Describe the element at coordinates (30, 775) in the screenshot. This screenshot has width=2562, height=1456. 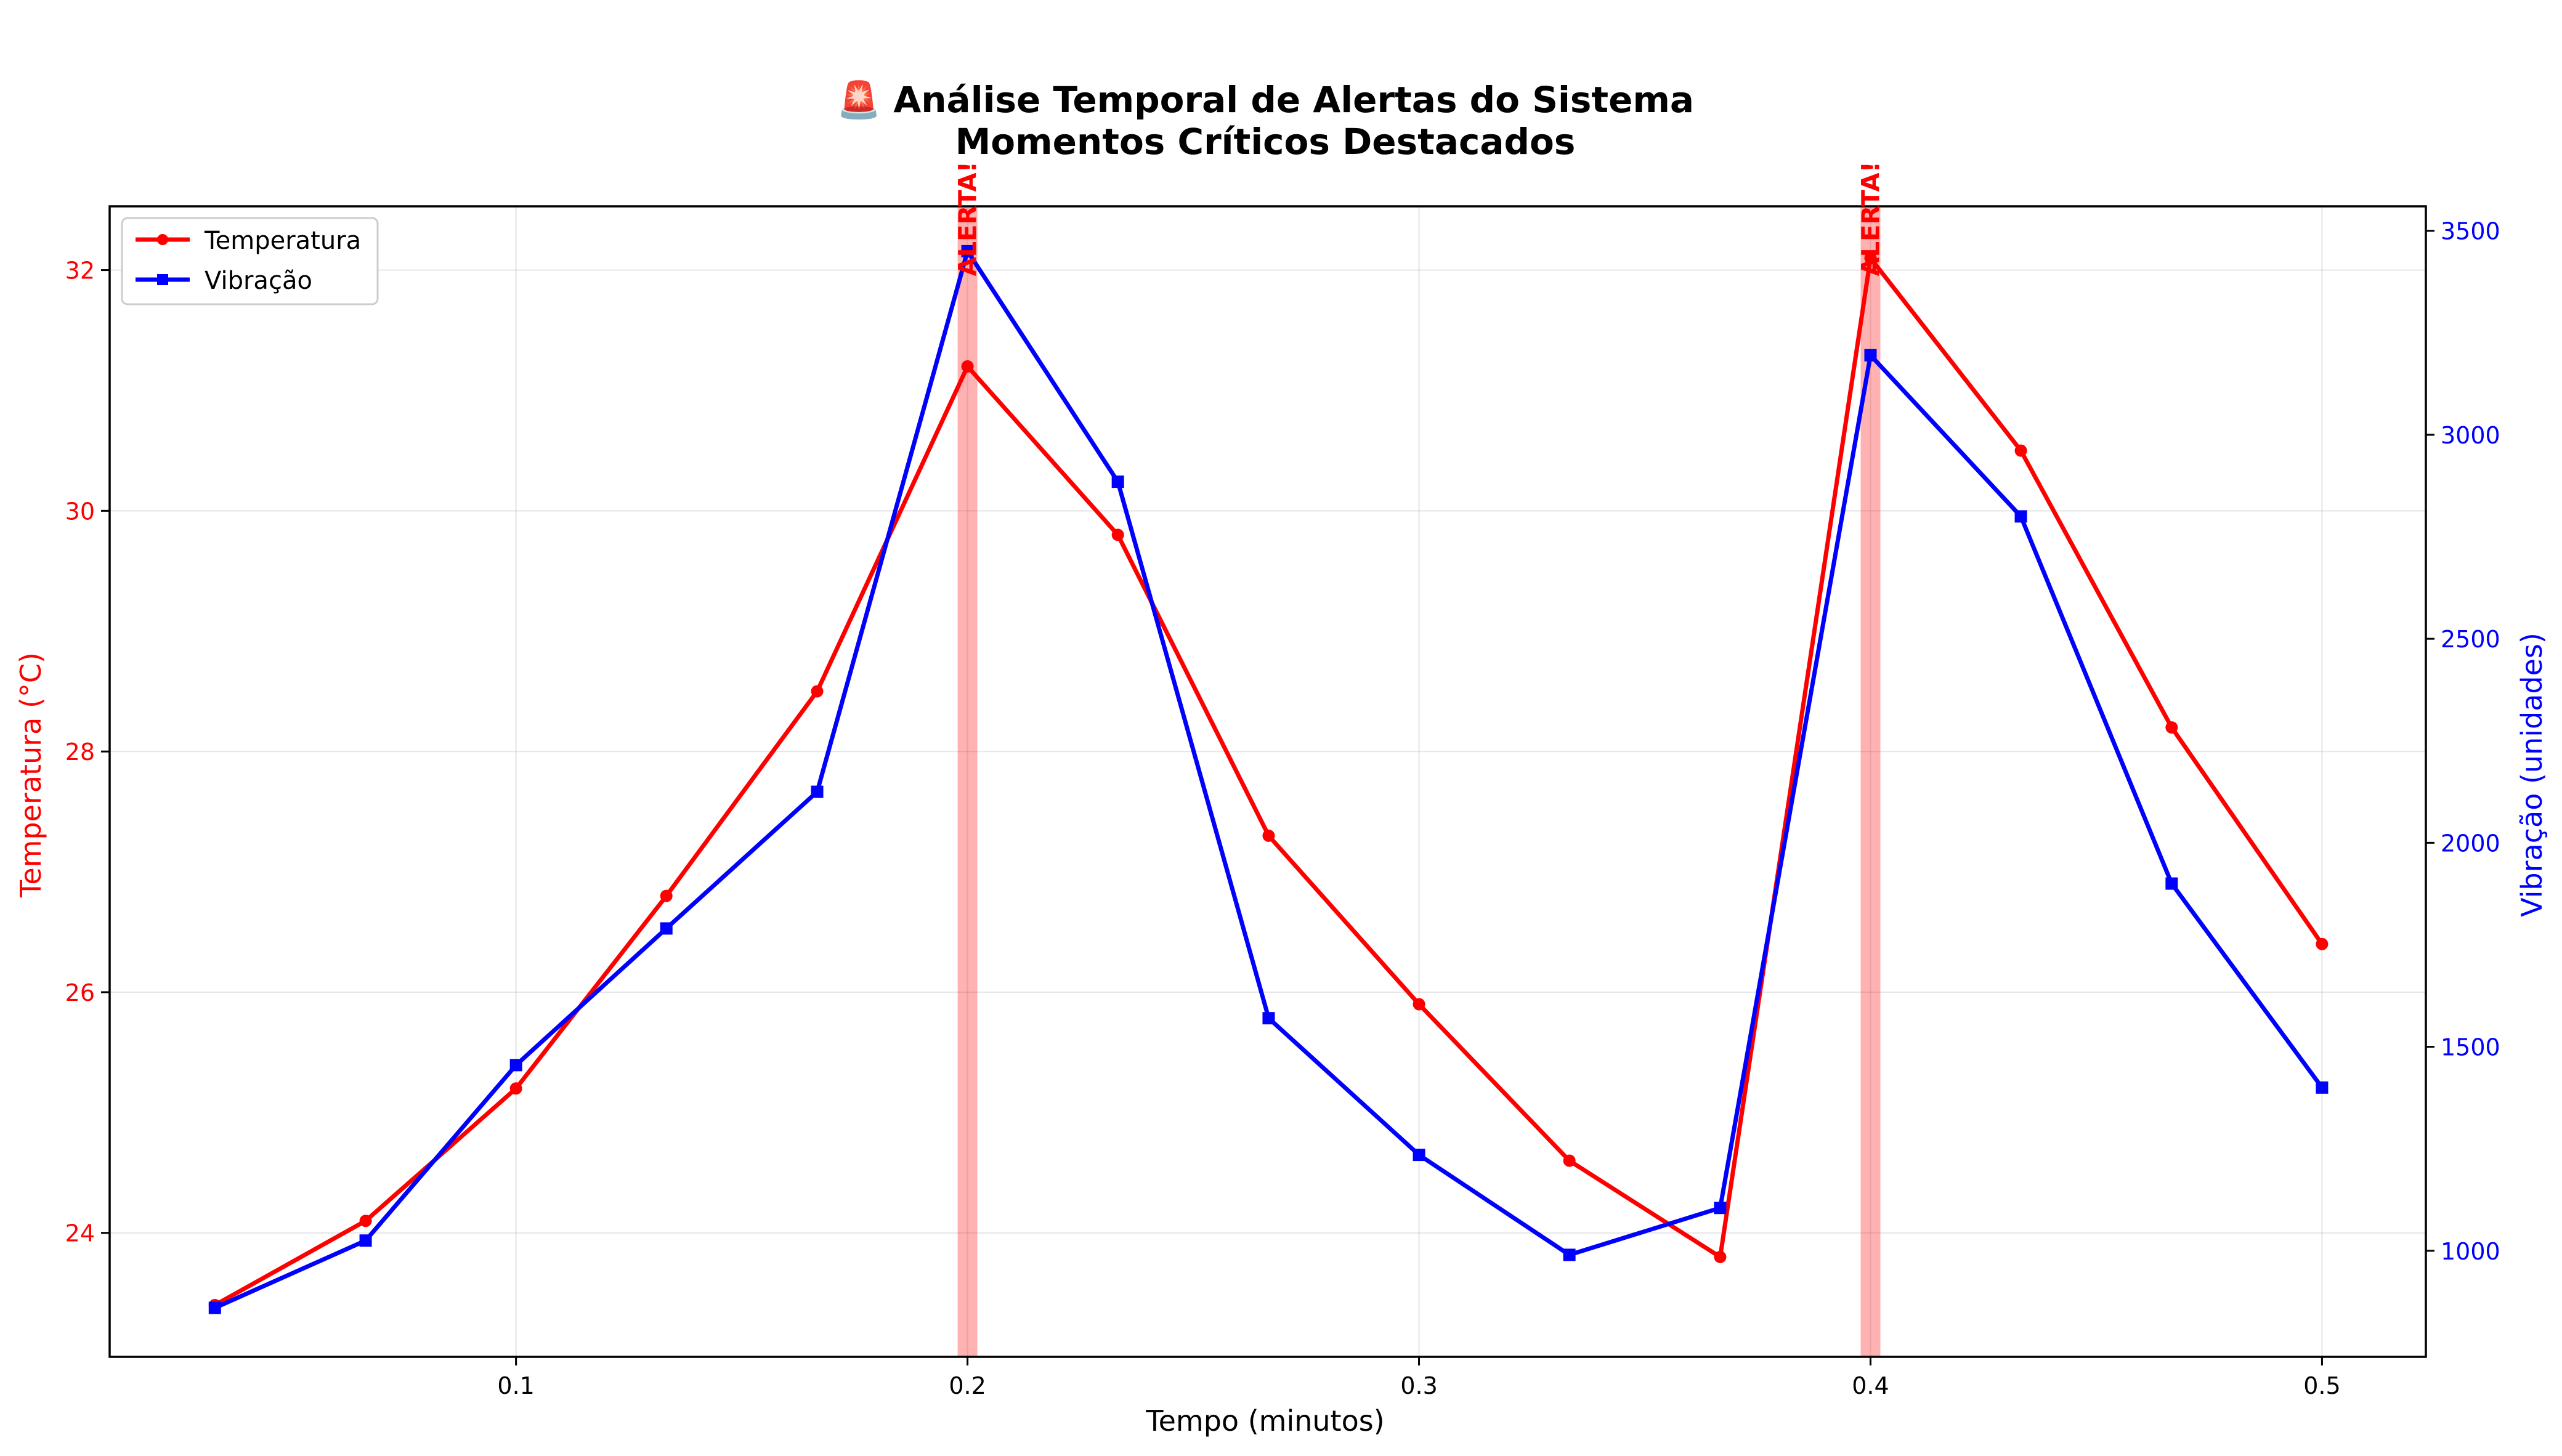
I see `y-axis-left-label: Temperatura (°C)` at that location.